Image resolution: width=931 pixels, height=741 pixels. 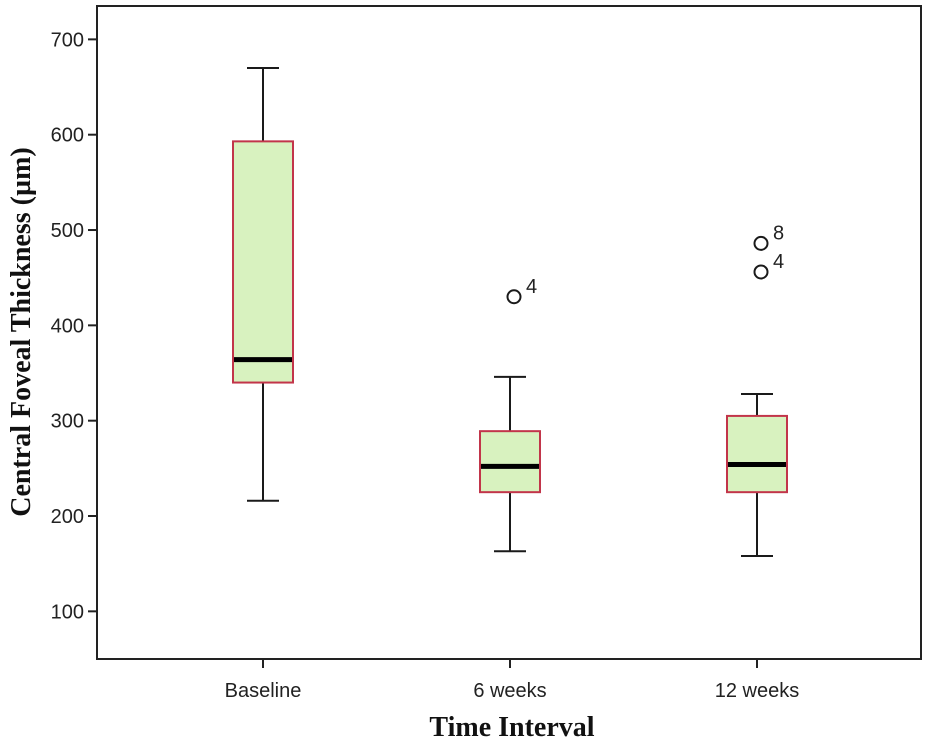 I want to click on y-tick-label: 500, so click(x=67, y=231).